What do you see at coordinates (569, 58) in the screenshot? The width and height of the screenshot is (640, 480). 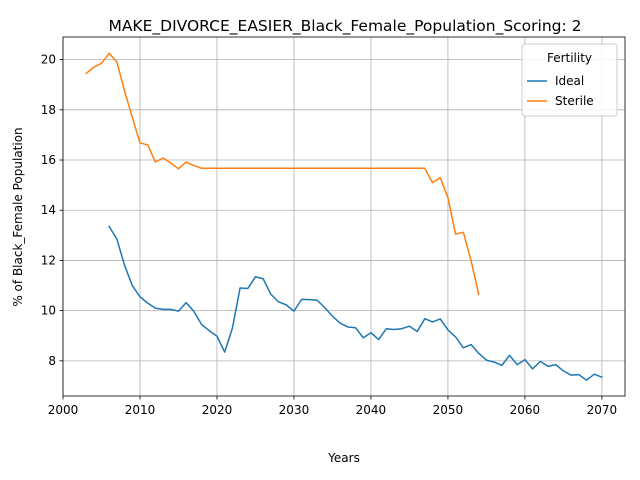 I see `legend-title: Fertility` at bounding box center [569, 58].